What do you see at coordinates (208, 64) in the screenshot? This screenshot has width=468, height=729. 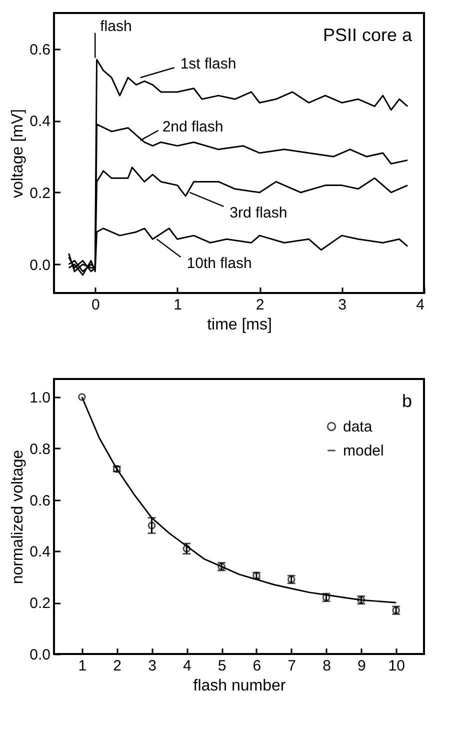 I see `annotation: 1st flash` at bounding box center [208, 64].